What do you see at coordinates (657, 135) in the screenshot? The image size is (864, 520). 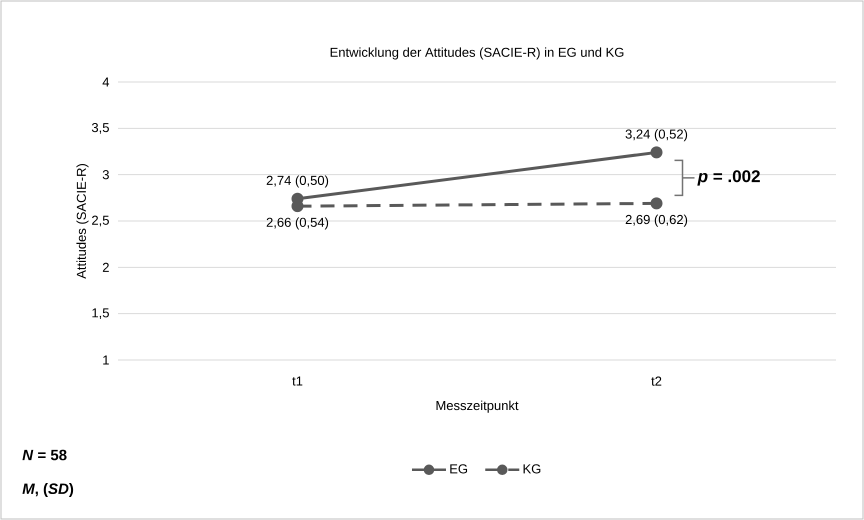 I see `data-label: 3,24 (0,52)` at bounding box center [657, 135].